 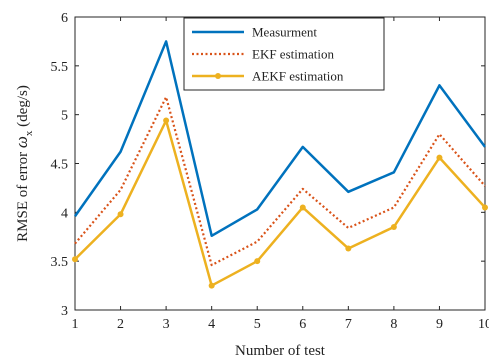 I want to click on y-axis-label: RMSE of error ωx (deg/s), so click(x=23, y=163).